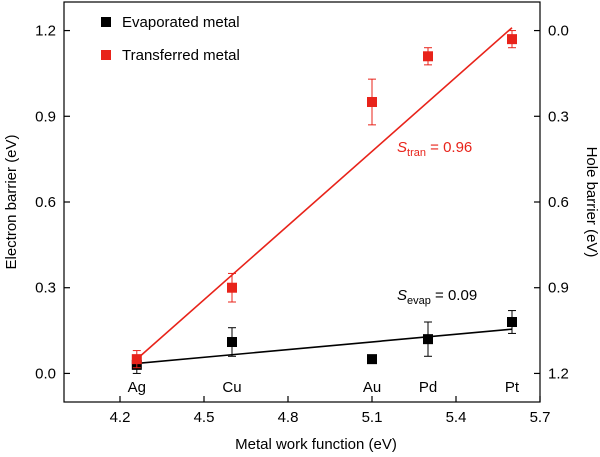 Image resolution: width=600 pixels, height=457 pixels. I want to click on metal-label-pd: Pd, so click(428, 387).